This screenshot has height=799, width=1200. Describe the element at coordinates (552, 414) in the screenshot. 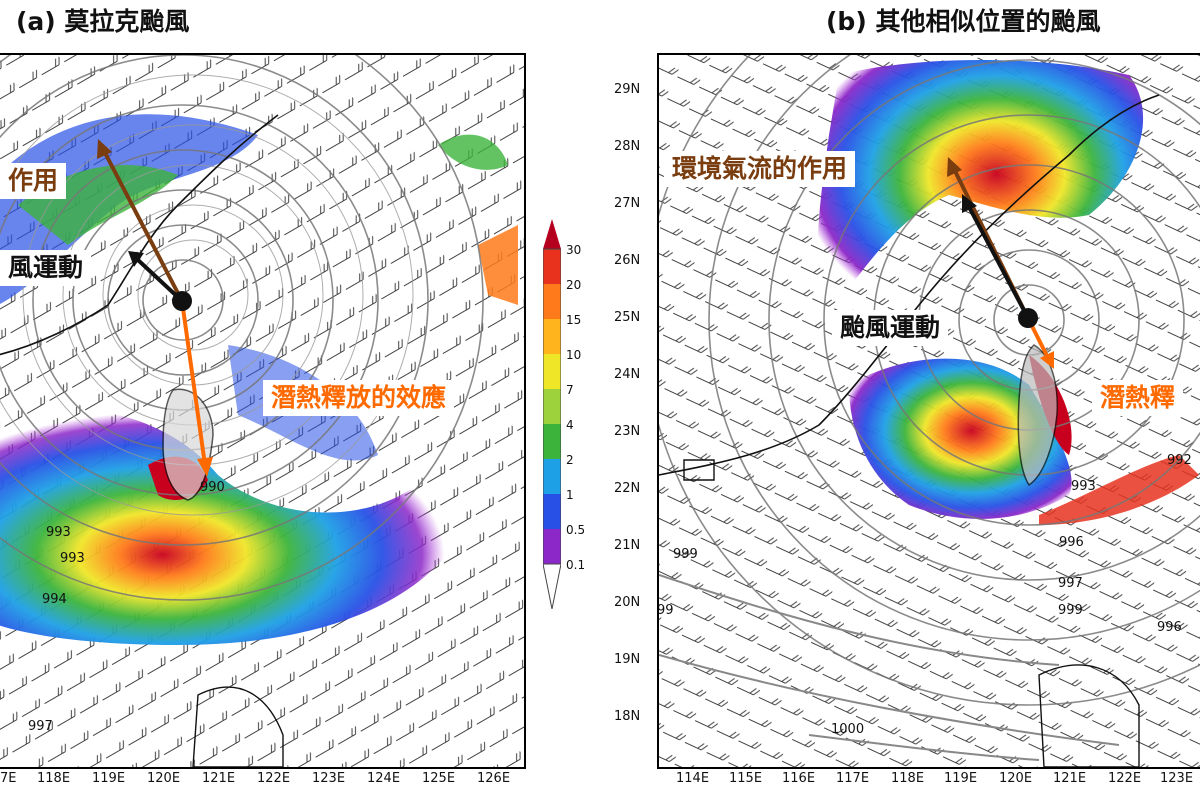

I see `precipitation-colorbar` at that location.